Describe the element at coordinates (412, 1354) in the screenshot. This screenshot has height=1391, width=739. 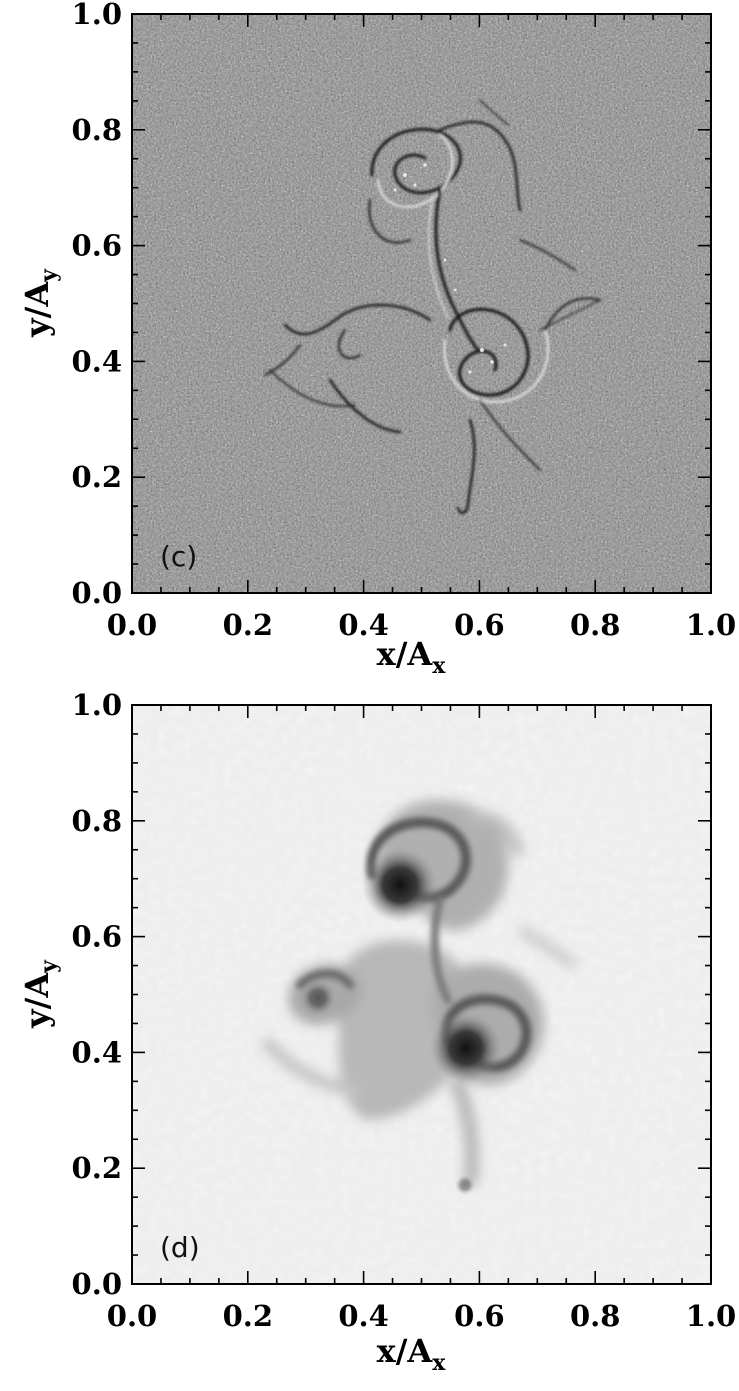
I see `panel-d-xlabel: x/Ax` at that location.